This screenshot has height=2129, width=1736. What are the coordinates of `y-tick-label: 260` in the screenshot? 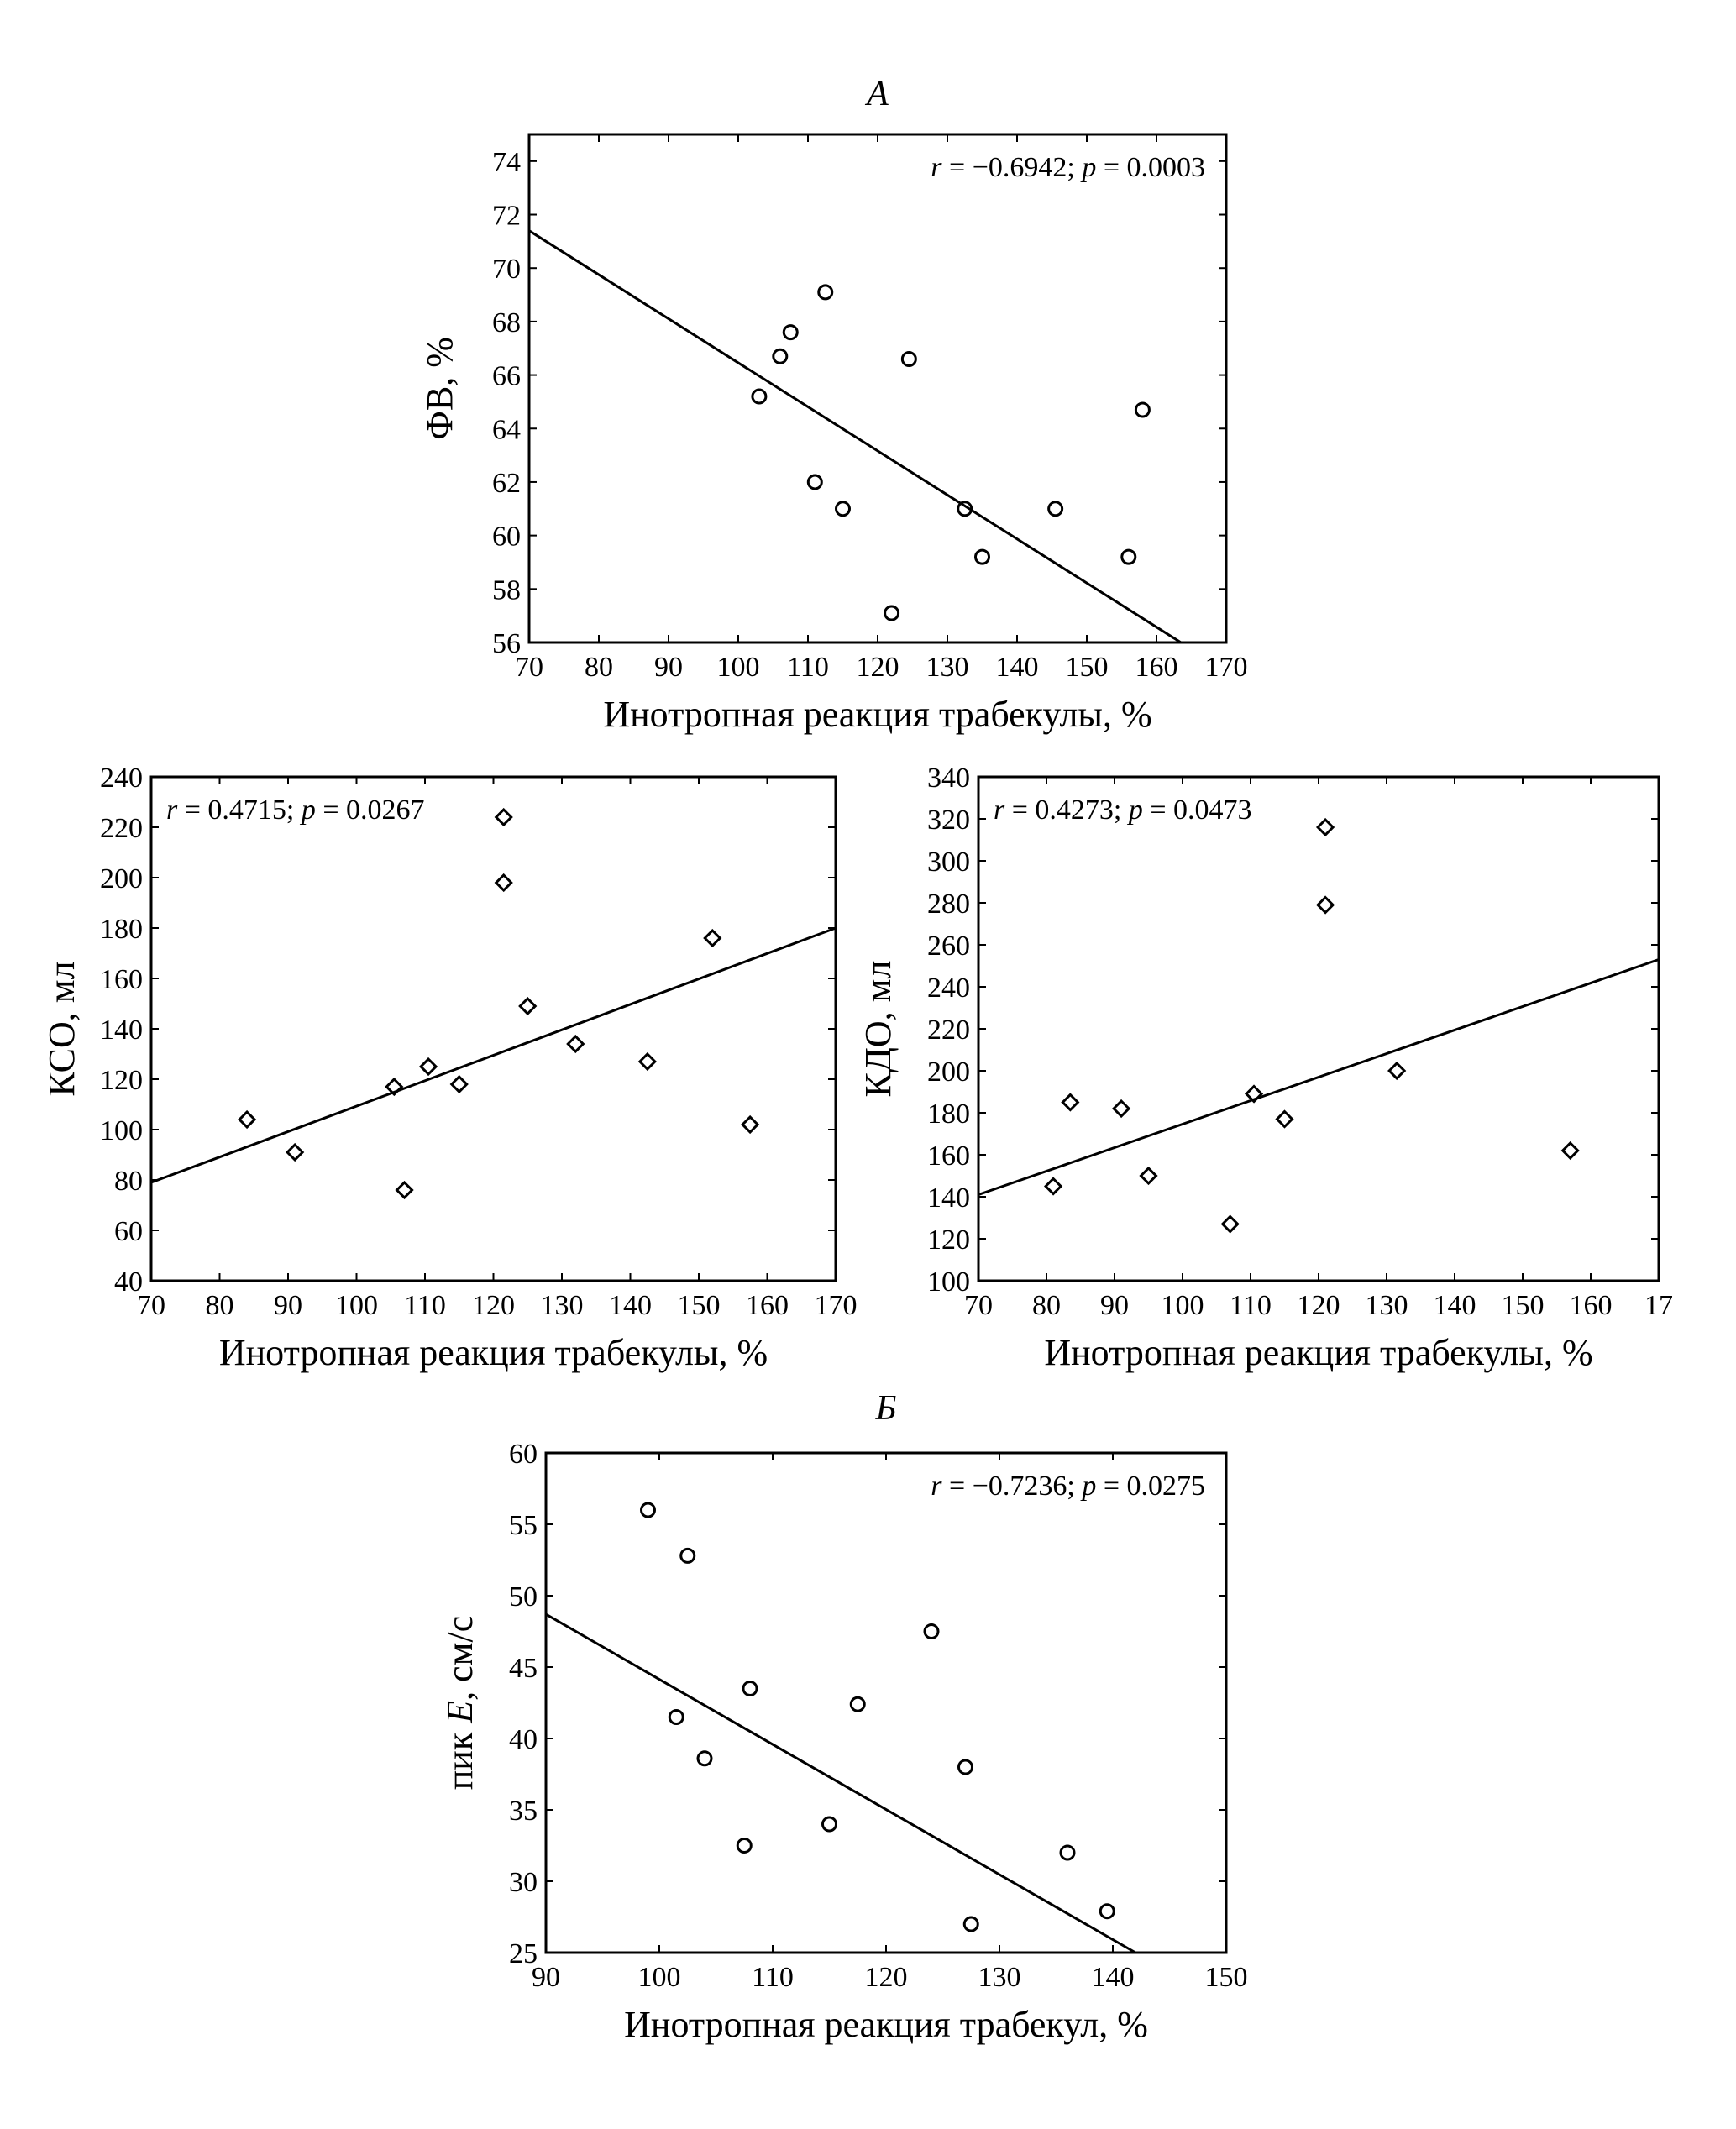 It's located at (948, 947).